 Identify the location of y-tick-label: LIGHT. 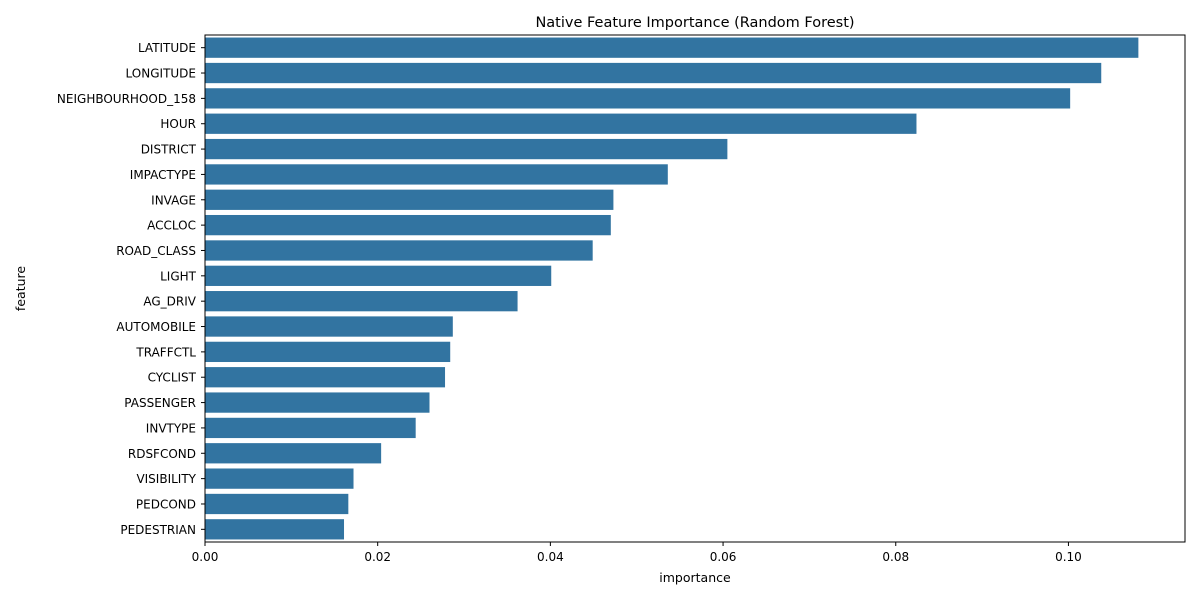
(178, 276).